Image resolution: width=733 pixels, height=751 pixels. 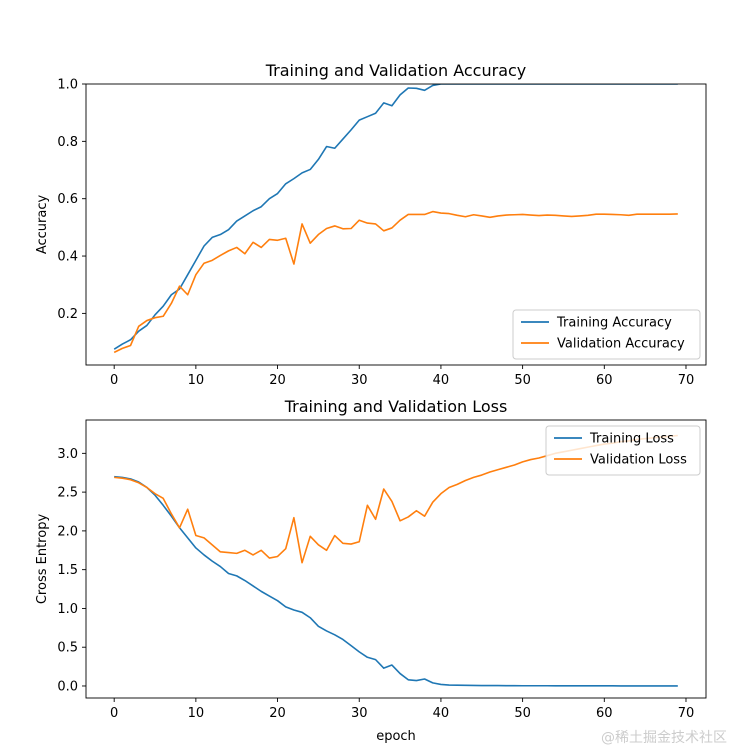 What do you see at coordinates (614, 323) in the screenshot?
I see `legend-label: Training Accuracy` at bounding box center [614, 323].